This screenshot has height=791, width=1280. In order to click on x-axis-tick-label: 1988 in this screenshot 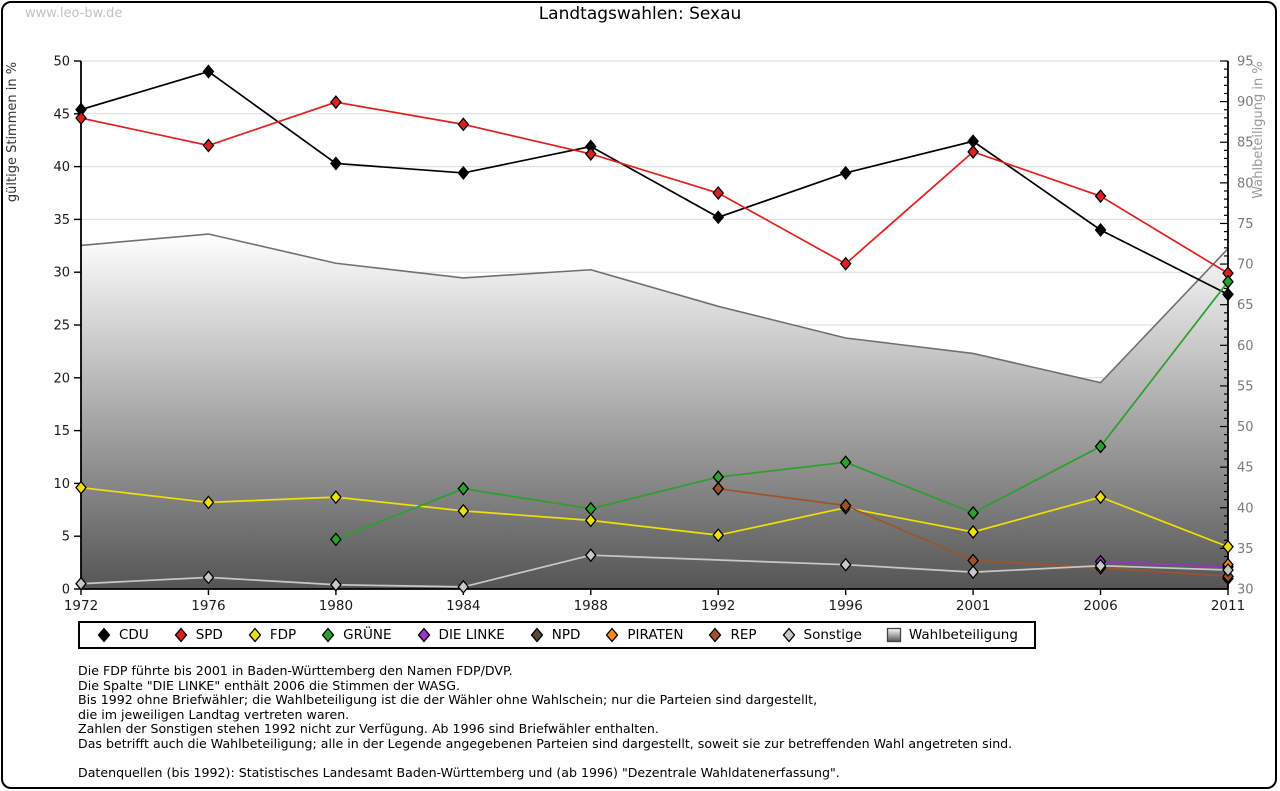, I will do `click(591, 606)`.